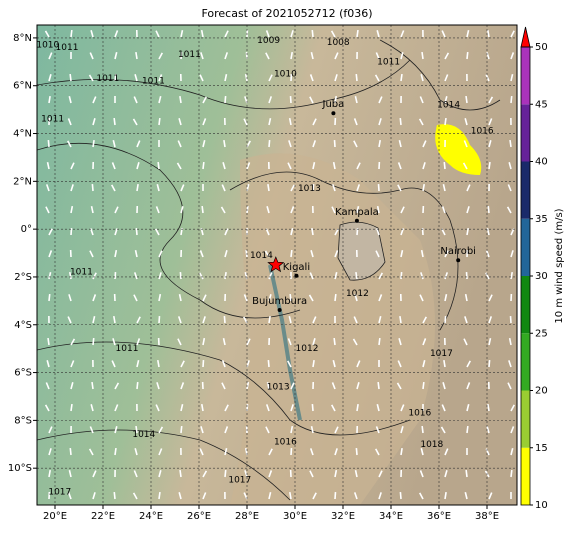  I want to click on y-tick-label: 2°N, so click(22, 181).